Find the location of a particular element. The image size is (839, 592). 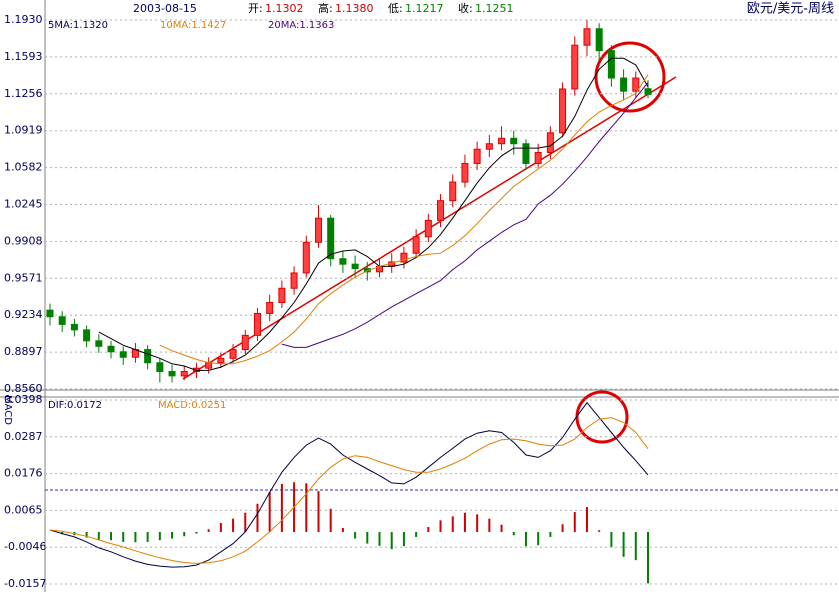

y-tick-label: 1.1930 is located at coordinates (23, 19).